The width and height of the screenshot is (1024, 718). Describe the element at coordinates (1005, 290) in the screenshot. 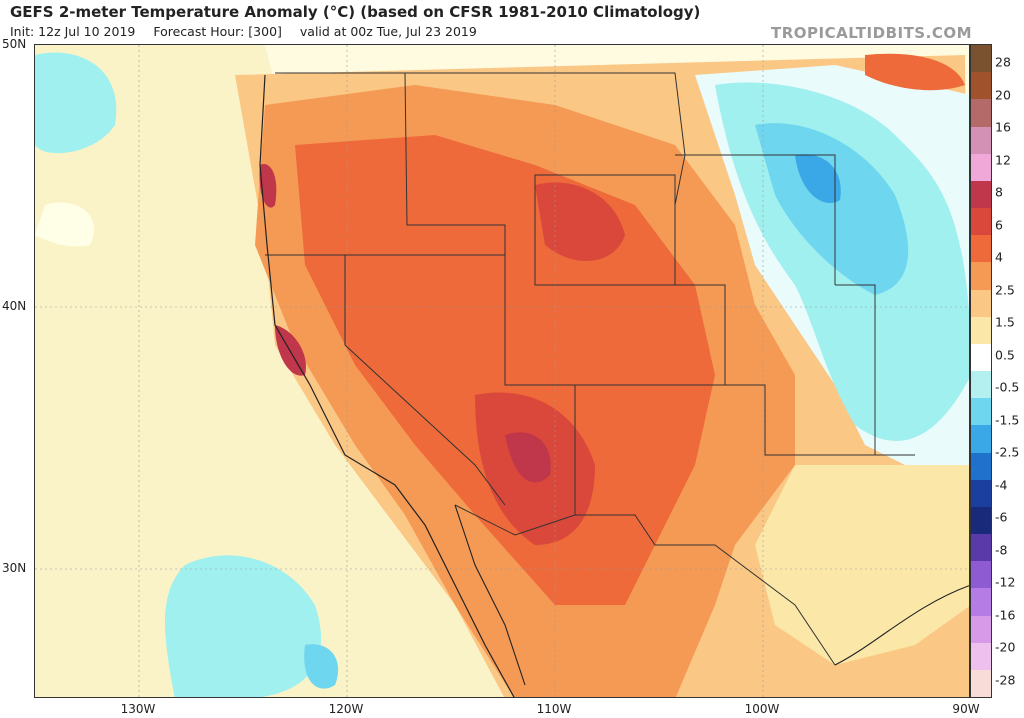

I see `colorbar-label: 2.5` at that location.